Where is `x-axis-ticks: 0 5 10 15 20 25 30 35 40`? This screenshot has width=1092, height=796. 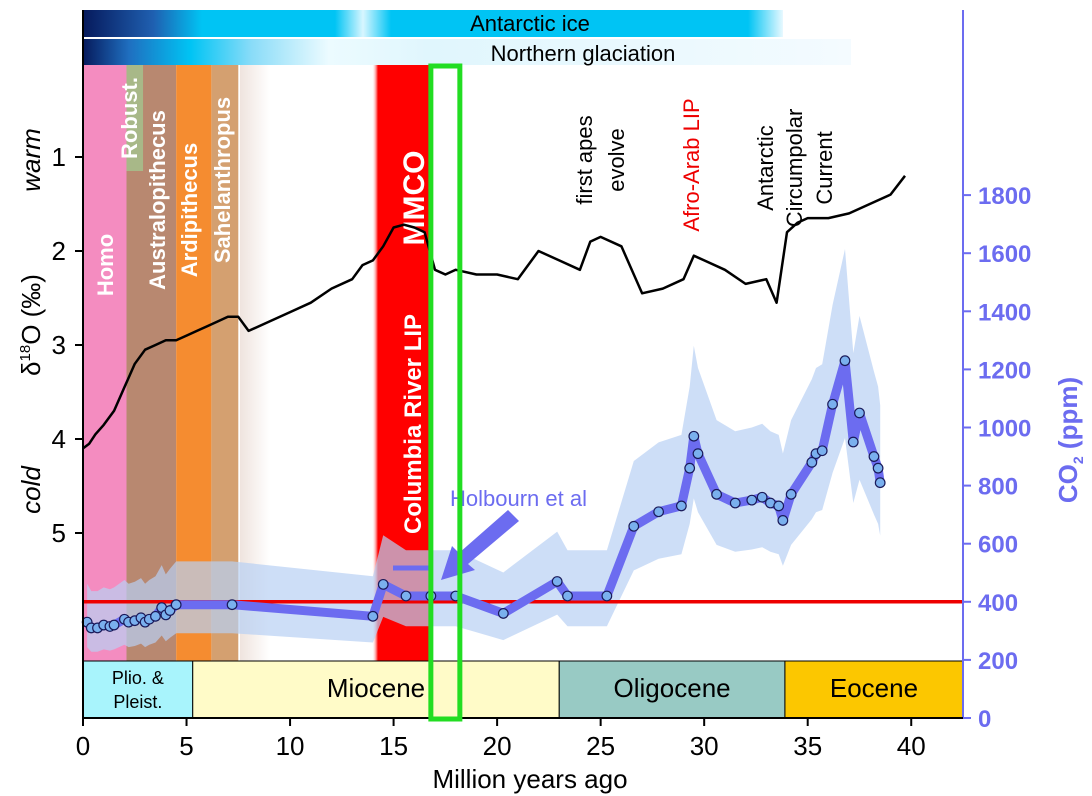 x-axis-ticks: 0 5 10 15 20 25 30 35 40 is located at coordinates (501, 739).